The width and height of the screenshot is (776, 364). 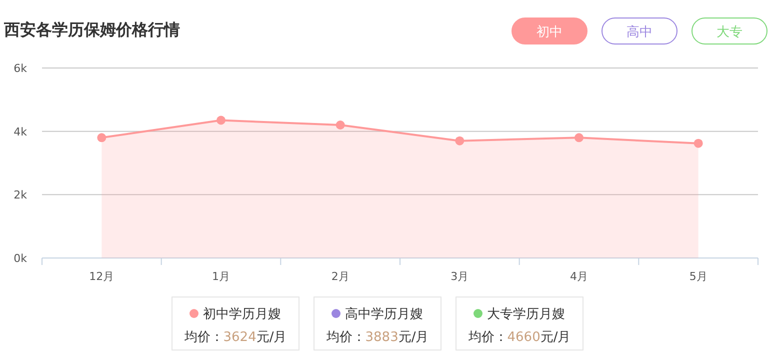 I want to click on legend-label: 大专学历月嫂, so click(x=526, y=314).